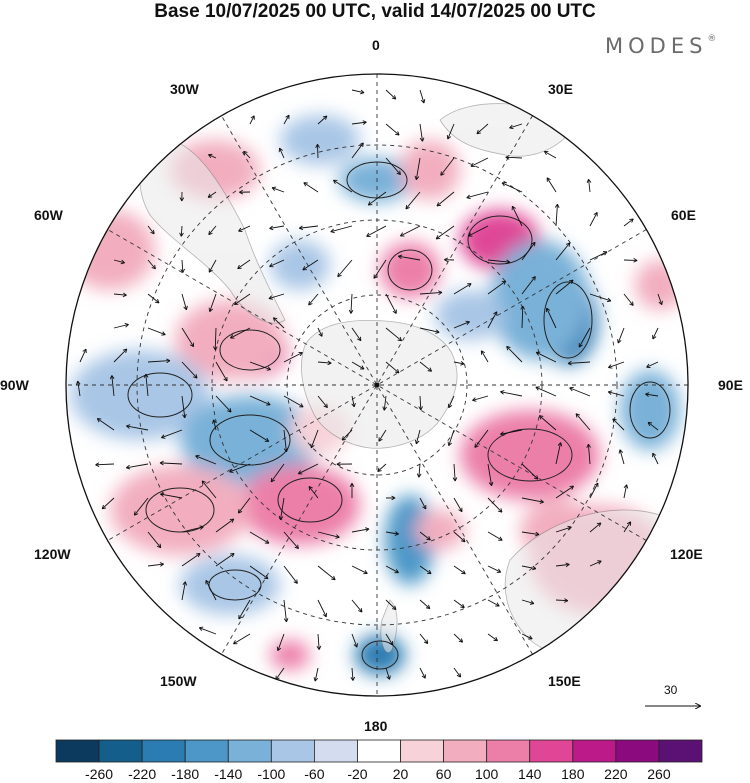  Describe the element at coordinates (376, 45) in the screenshot. I see `lon-label-0: 0` at that location.